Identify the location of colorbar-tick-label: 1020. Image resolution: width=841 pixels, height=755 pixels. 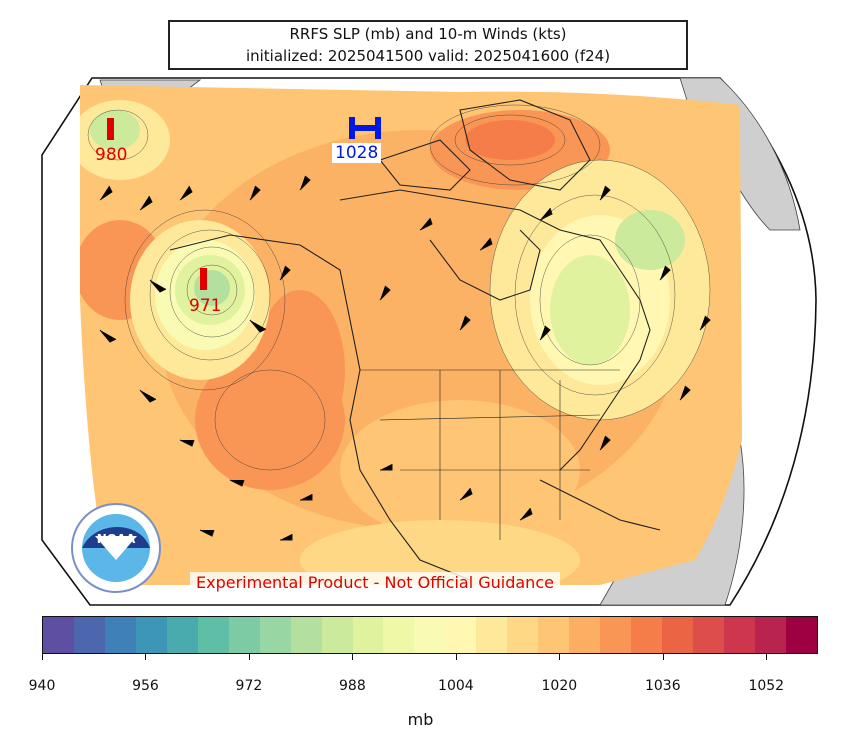
(559, 686).